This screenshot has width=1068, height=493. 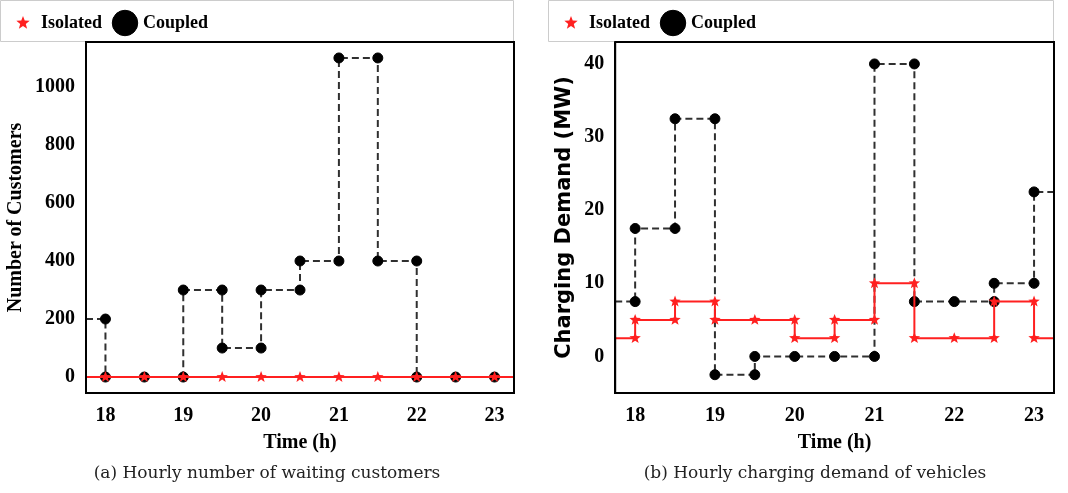 What do you see at coordinates (267, 472) in the screenshot?
I see `text: (a) Hourly number of waiting customers` at bounding box center [267, 472].